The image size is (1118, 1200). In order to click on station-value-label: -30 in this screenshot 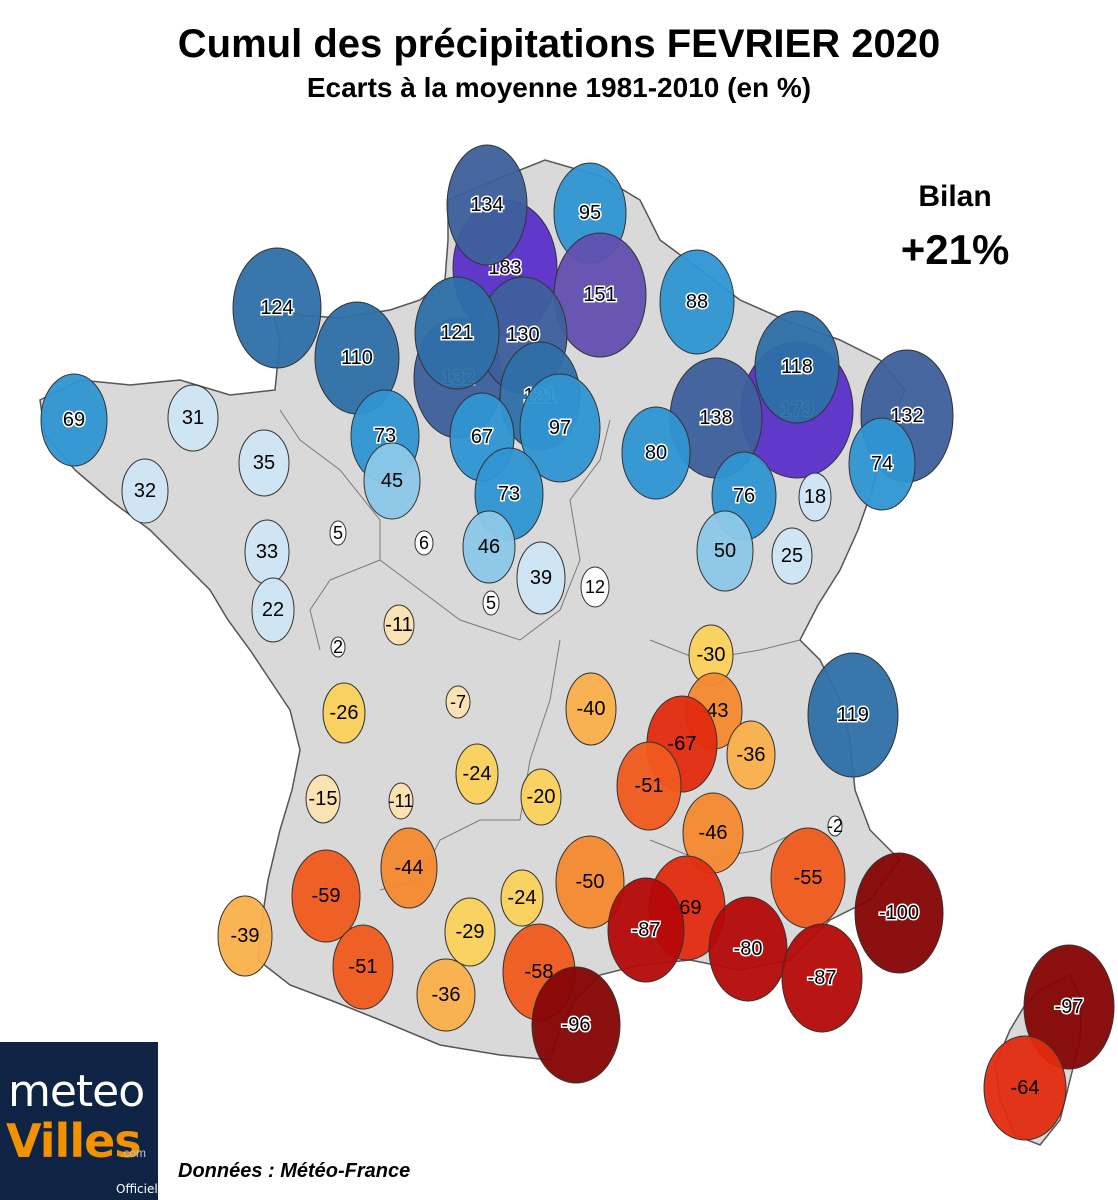, I will do `click(711, 655)`.